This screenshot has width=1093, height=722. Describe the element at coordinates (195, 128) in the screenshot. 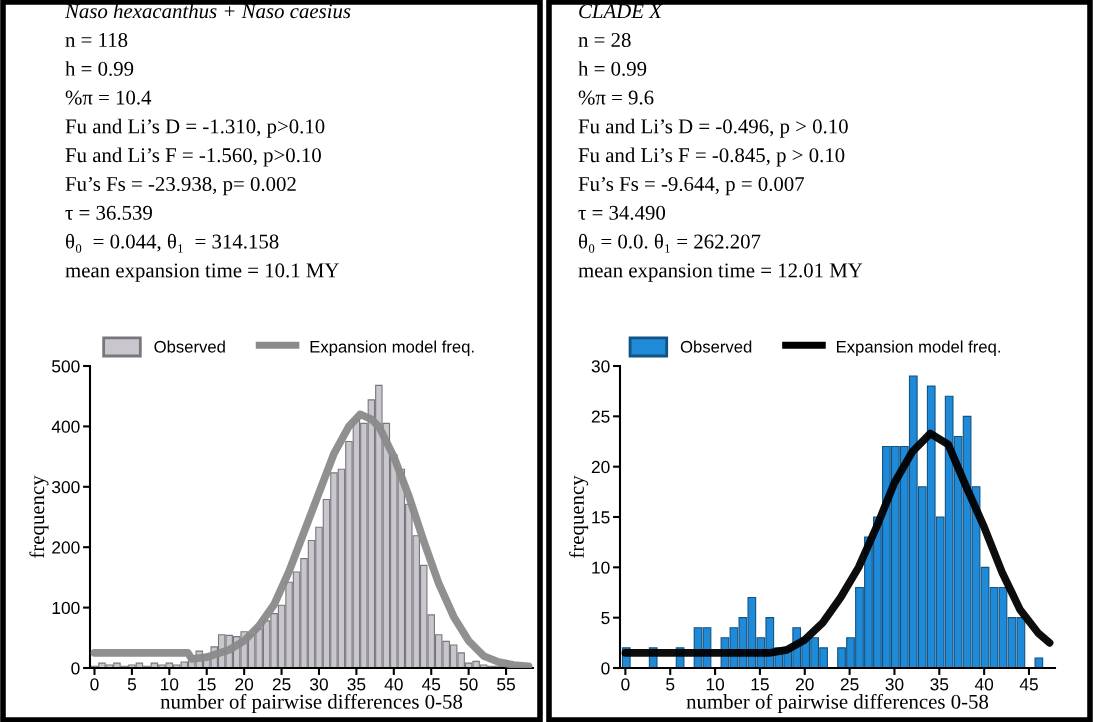

I see `text: Fu and Li’s D = -1.310, p>0.10` at that location.